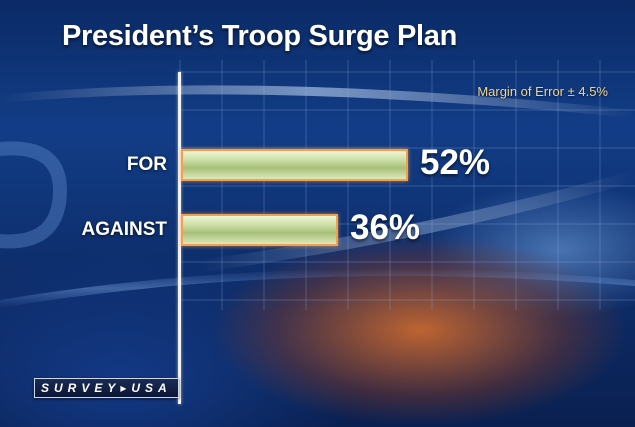 The width and height of the screenshot is (635, 427). I want to click on value-label-for: 52%, so click(455, 162).